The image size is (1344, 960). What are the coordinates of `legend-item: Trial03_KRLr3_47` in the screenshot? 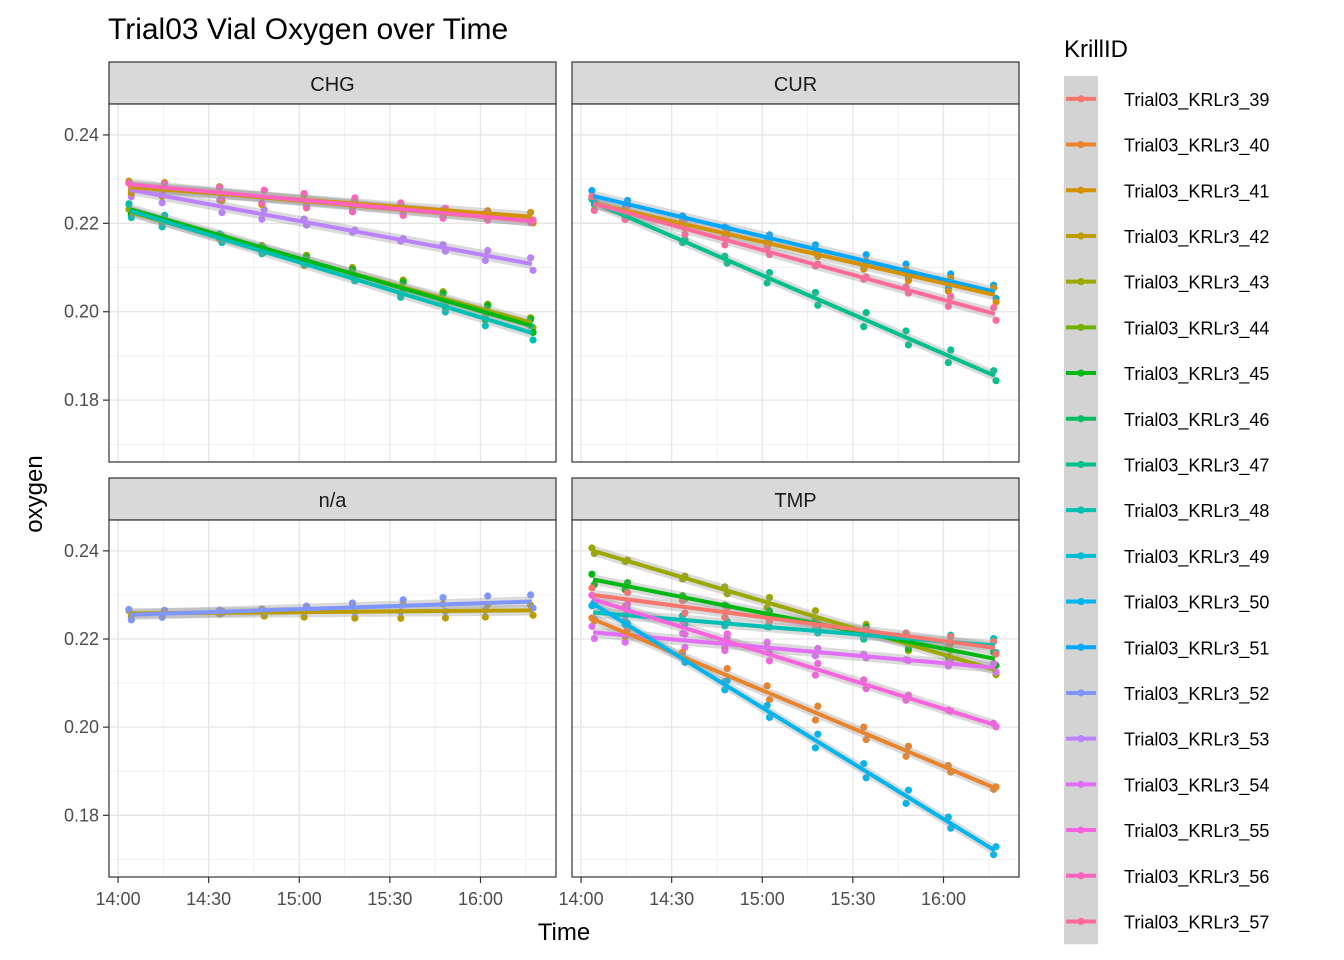 It's located at (1167, 465).